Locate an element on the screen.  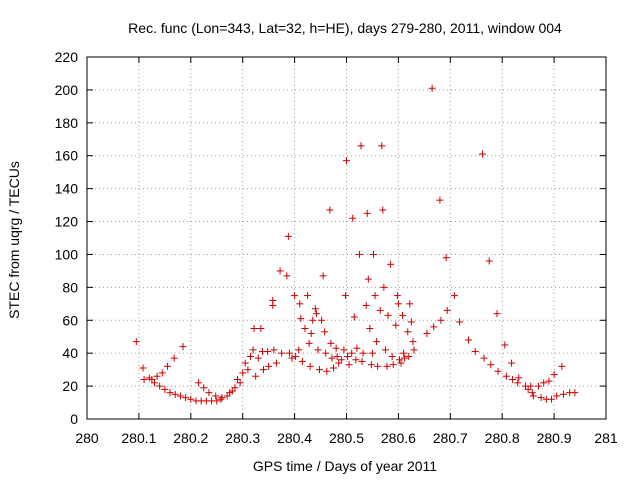
y-tick-label: 140 is located at coordinates (67, 189).